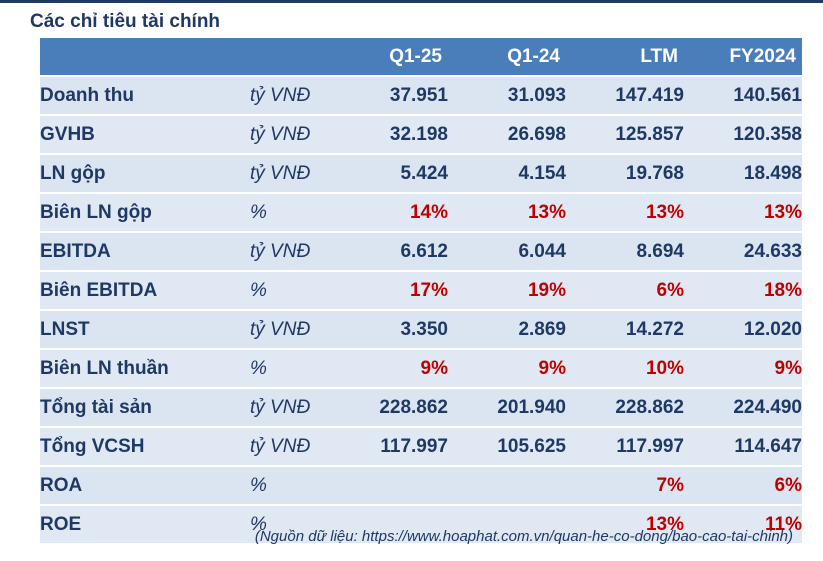 This screenshot has height=561, width=823. Describe the element at coordinates (743, 173) in the screenshot. I see `value-fy2024: 18.498` at that location.